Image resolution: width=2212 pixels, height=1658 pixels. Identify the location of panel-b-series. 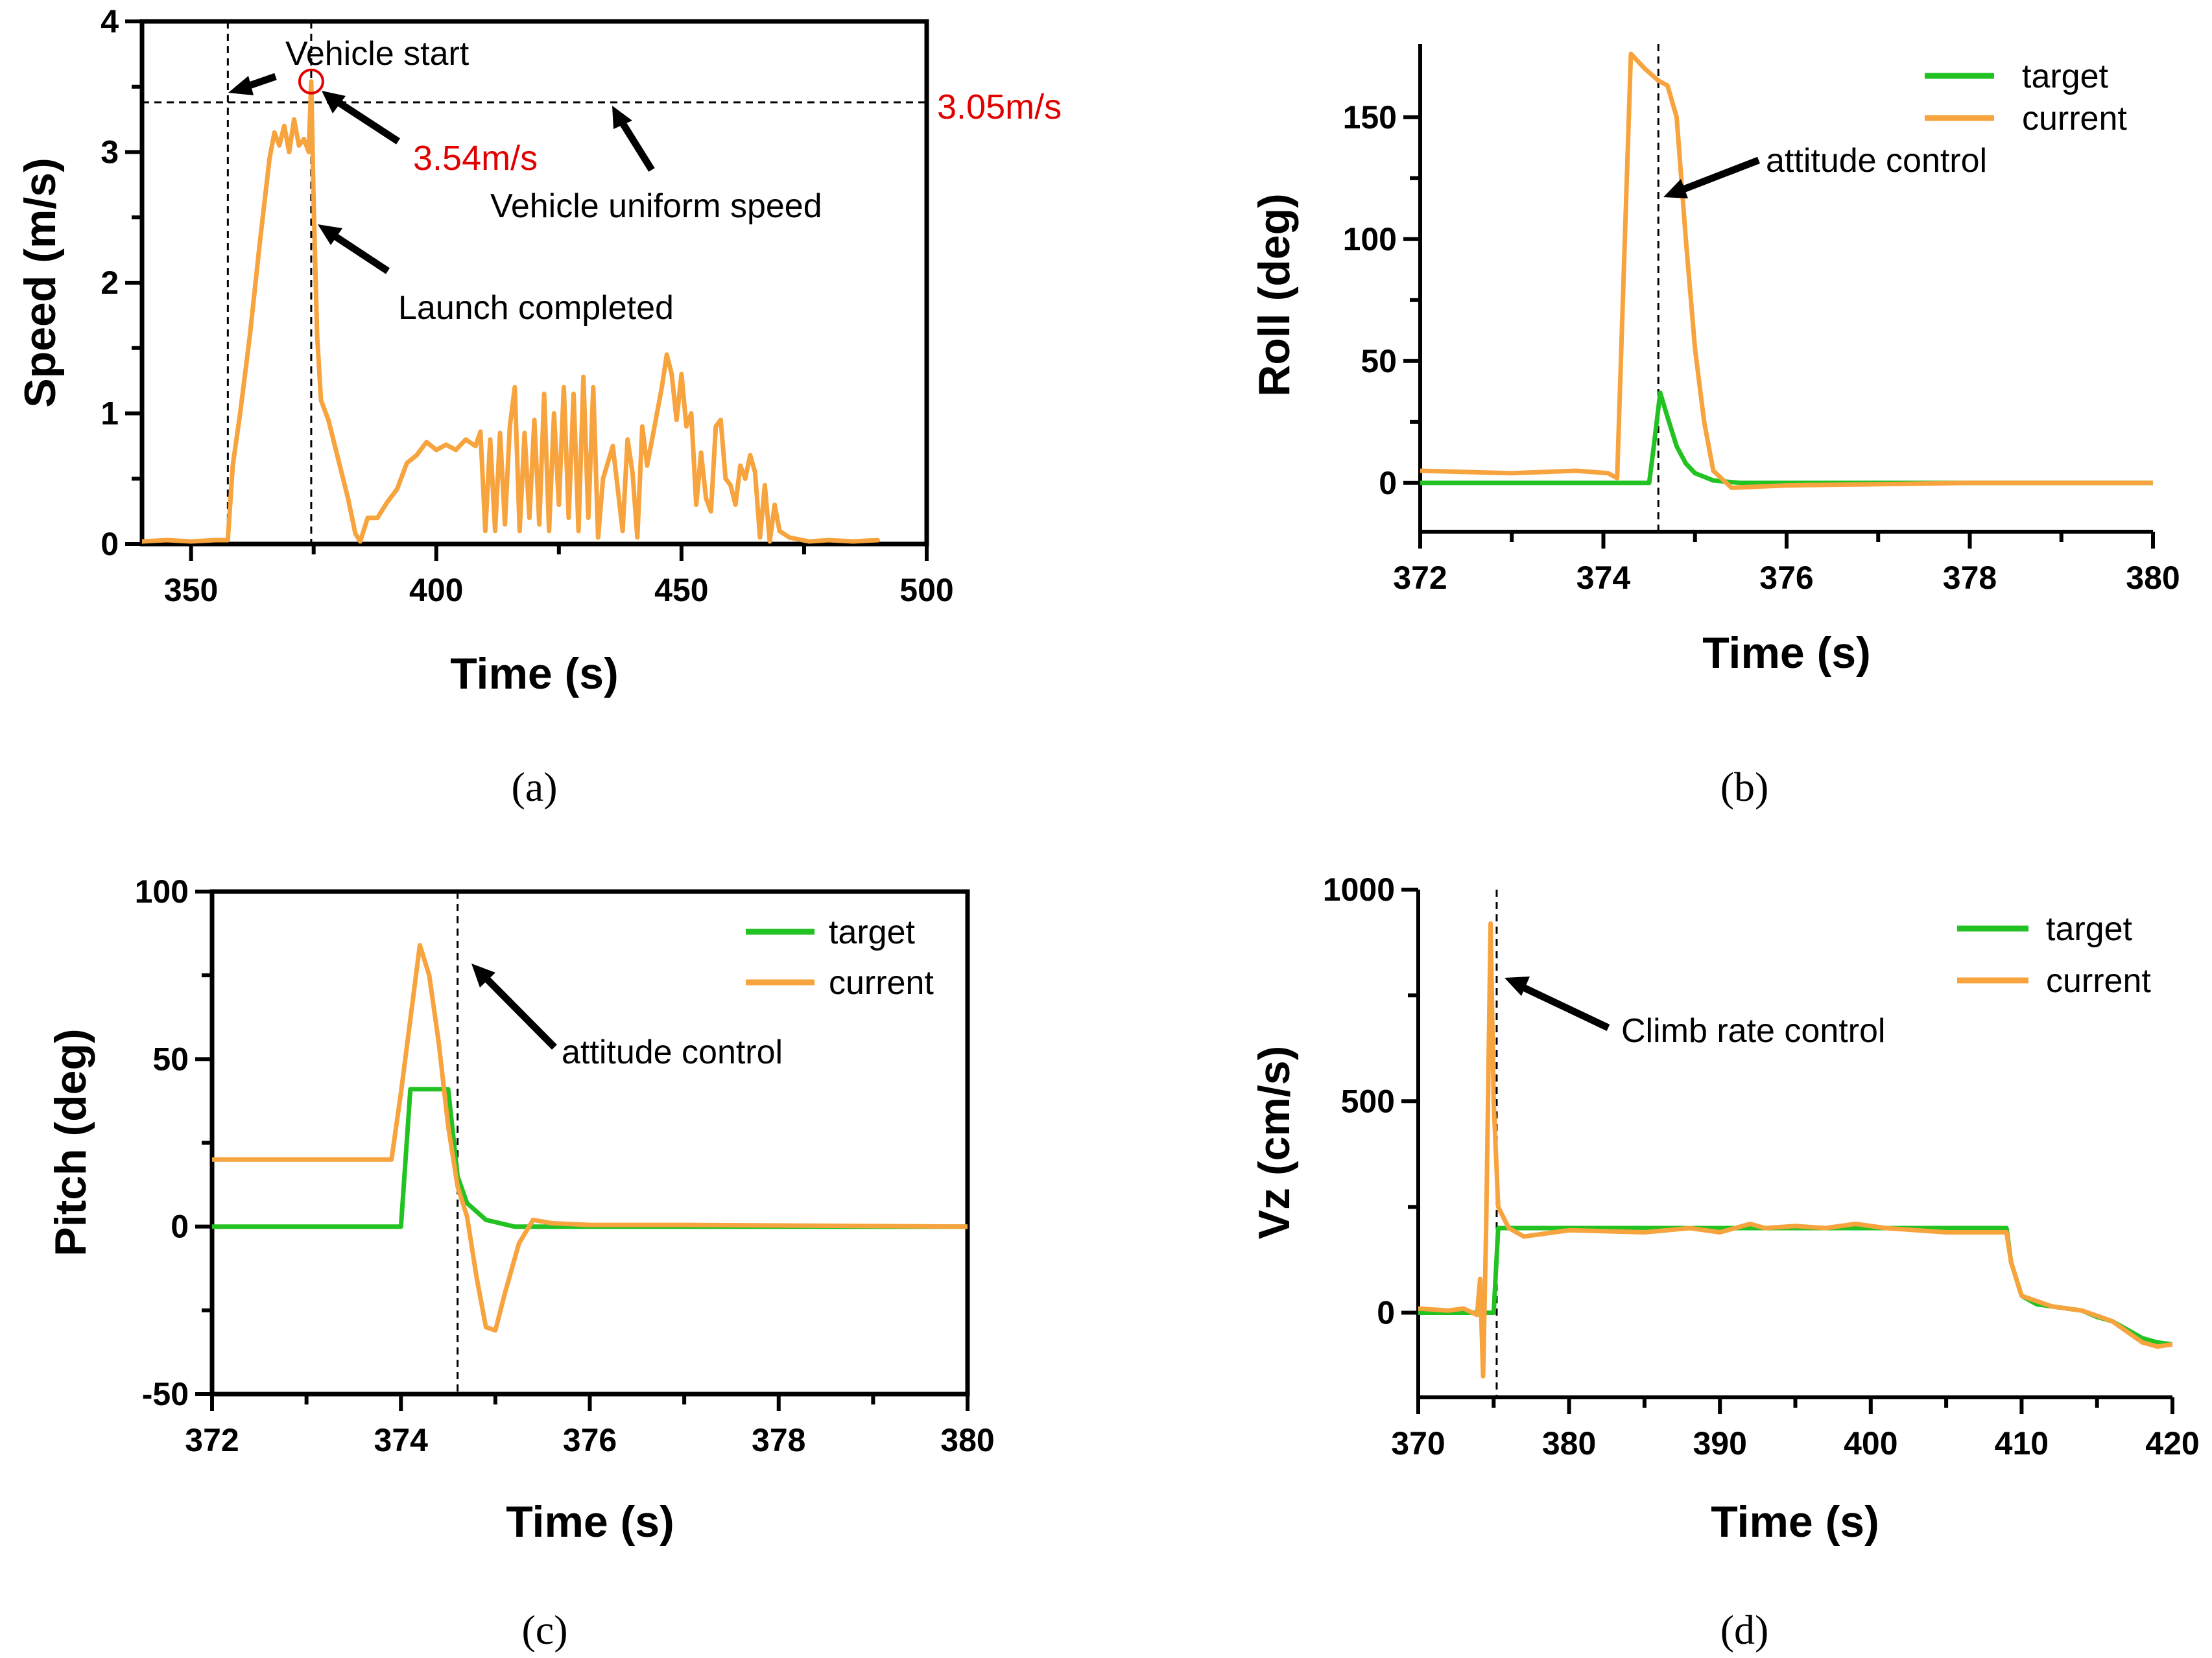
(1786, 270).